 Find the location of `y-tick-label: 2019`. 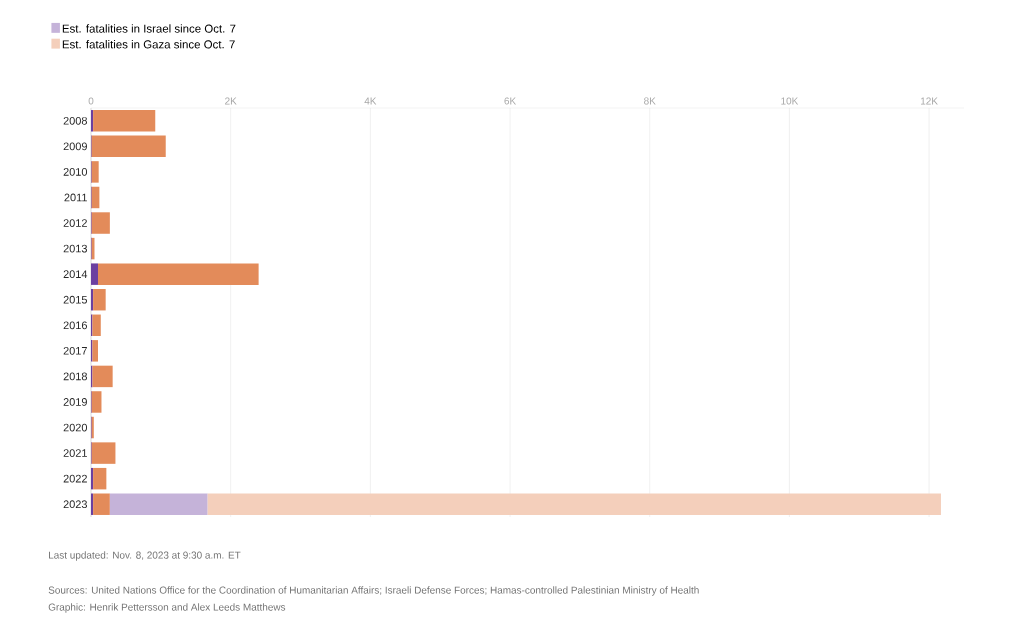

y-tick-label: 2019 is located at coordinates (75, 402).